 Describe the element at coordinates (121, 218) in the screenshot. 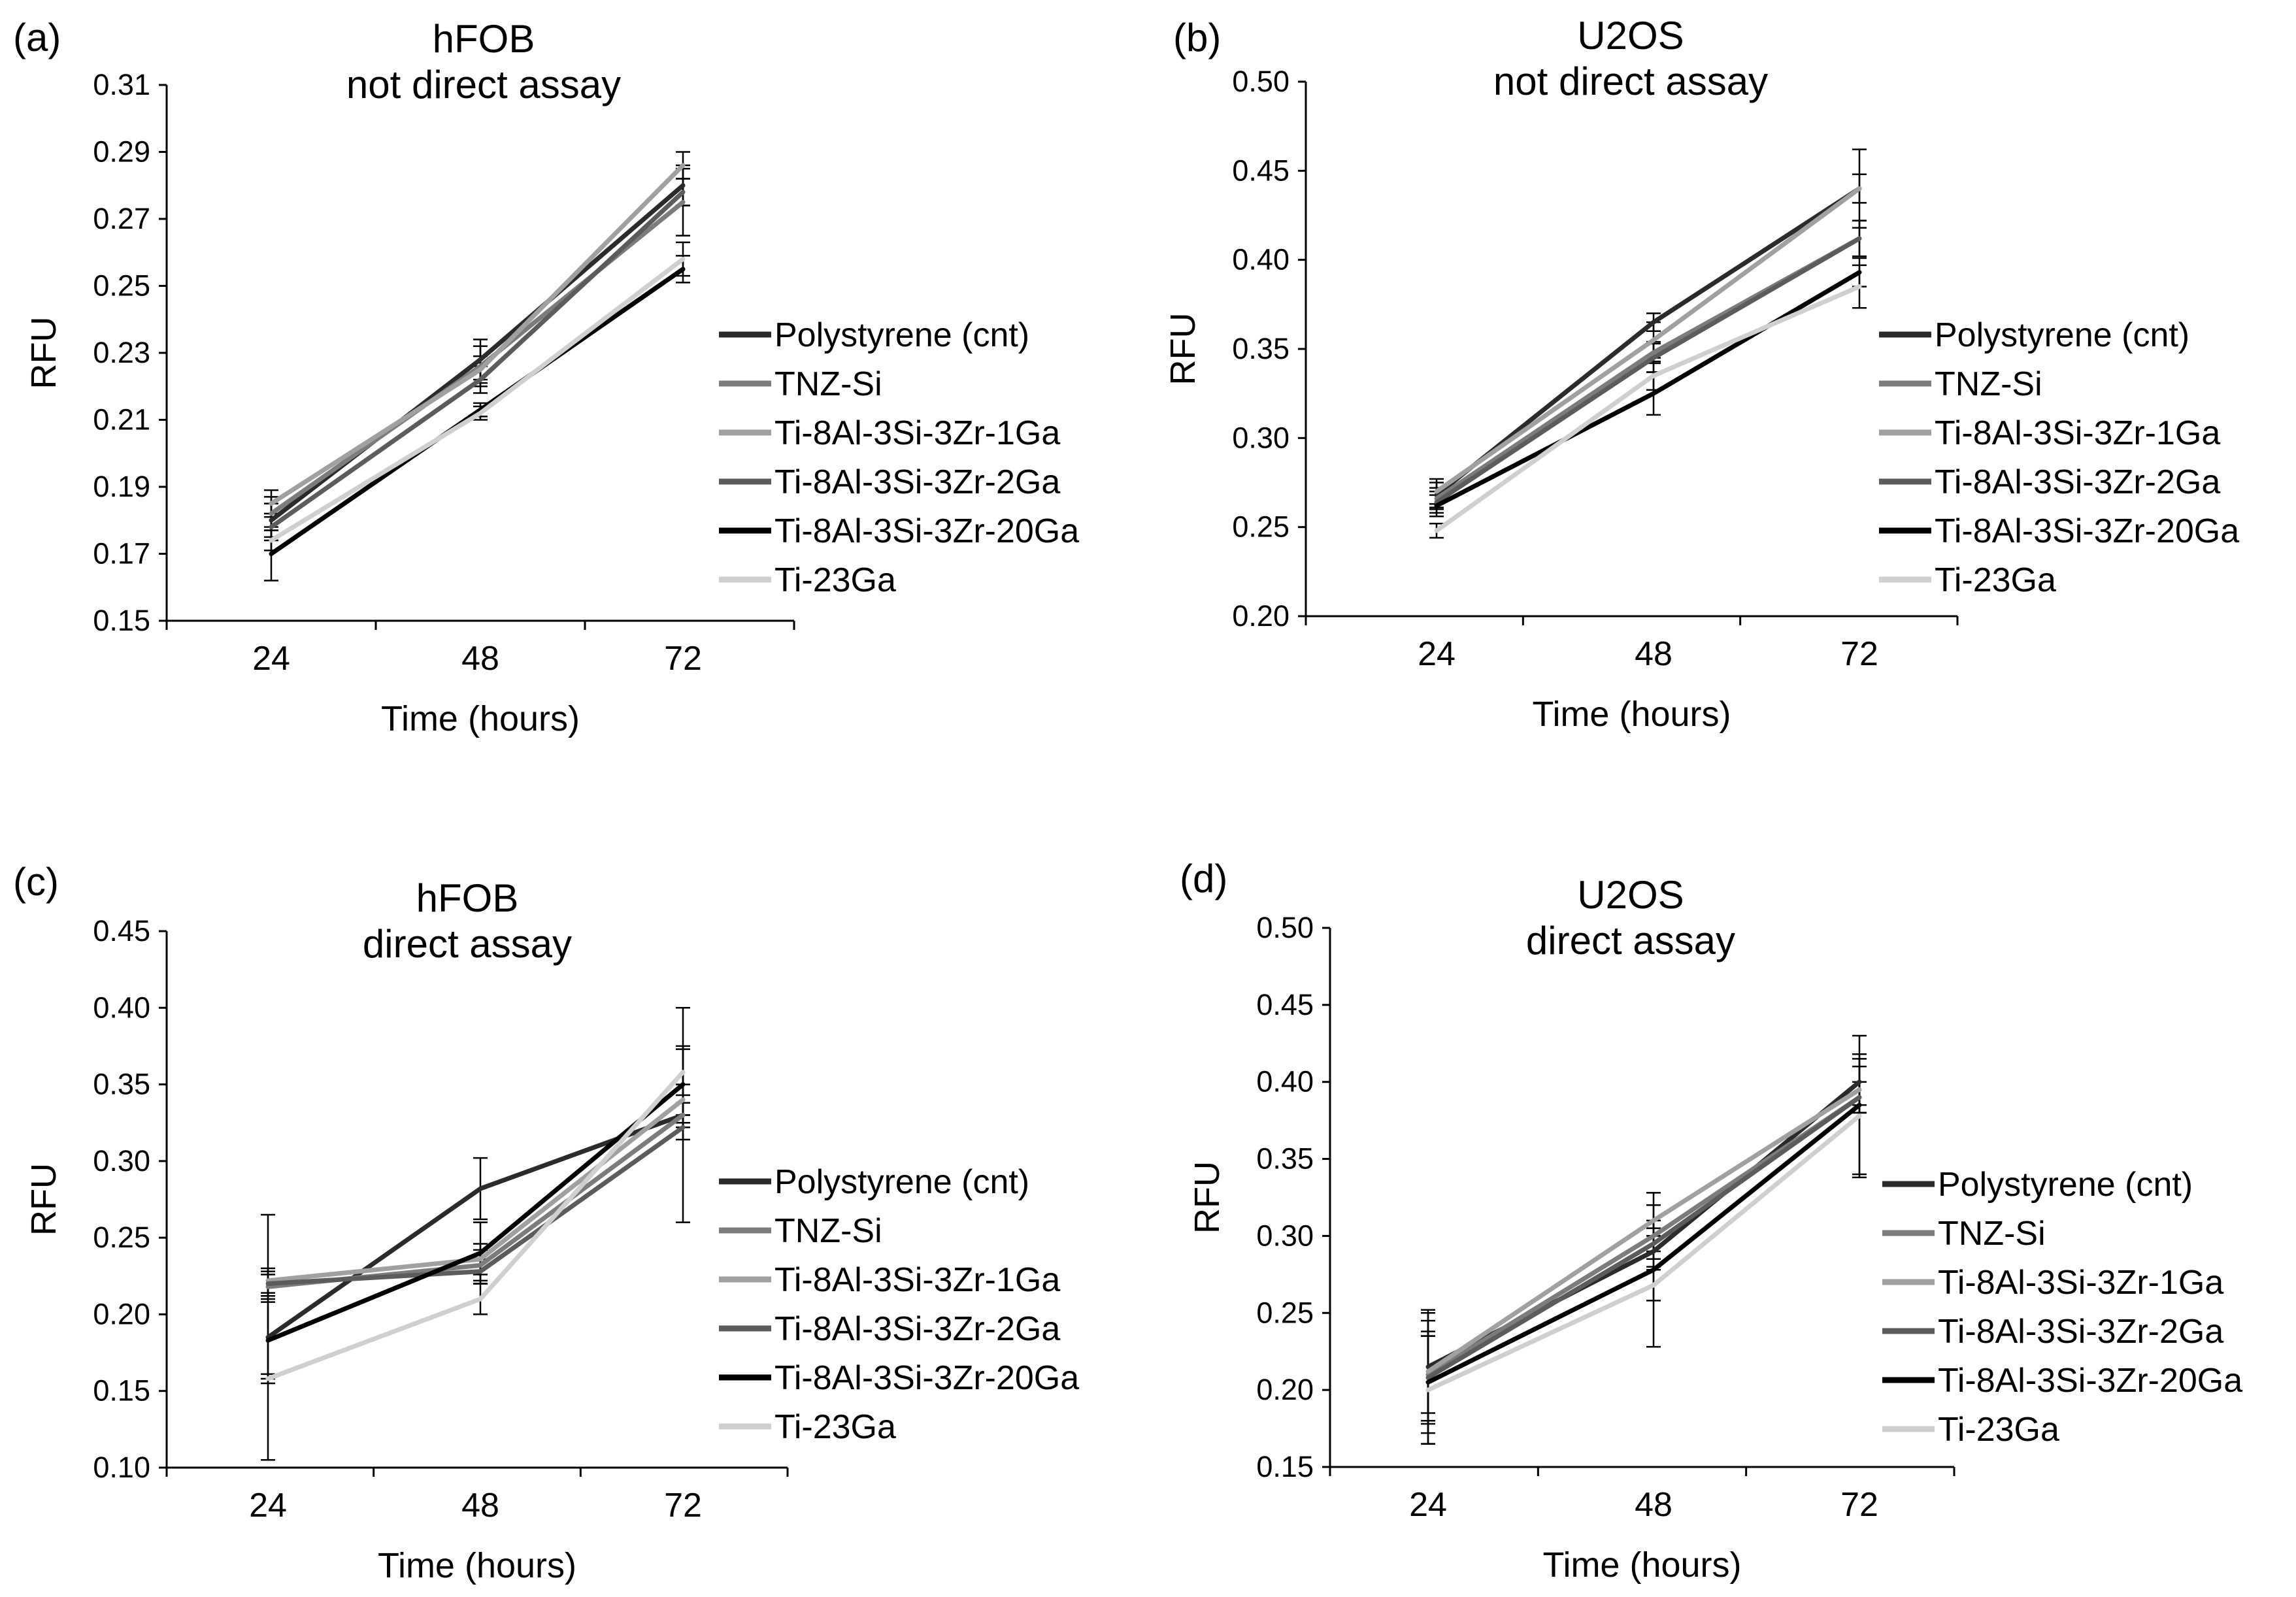

I see `y-tick-label: 0.27` at that location.